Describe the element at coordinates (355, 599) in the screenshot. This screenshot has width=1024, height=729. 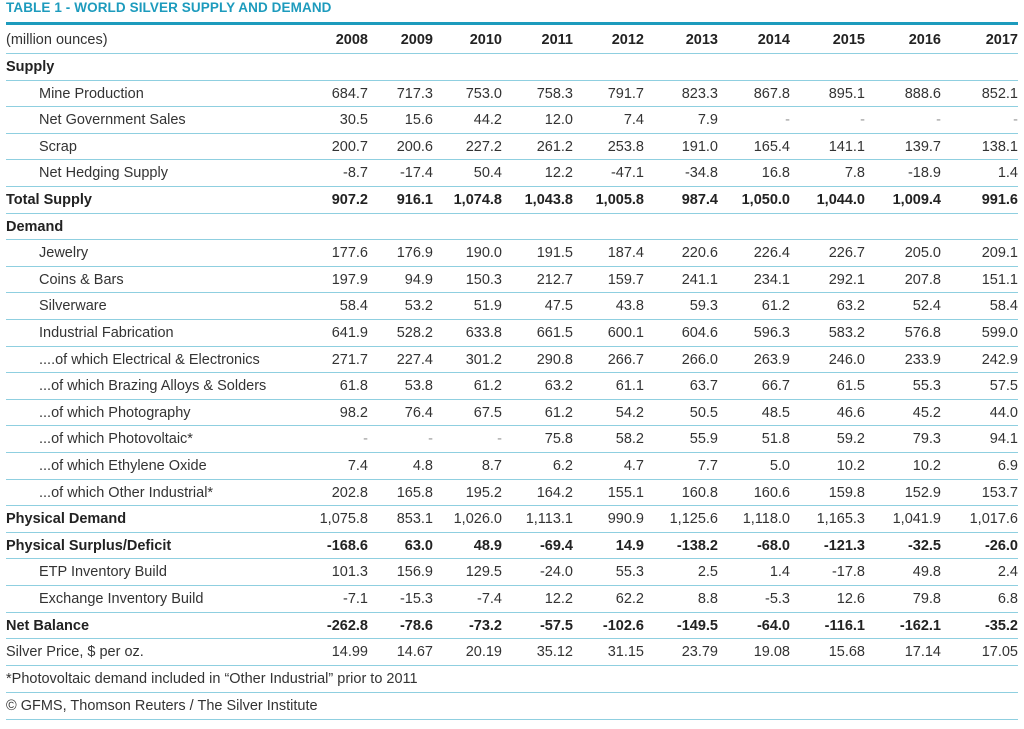
I see `table-cell: -7.1` at that location.